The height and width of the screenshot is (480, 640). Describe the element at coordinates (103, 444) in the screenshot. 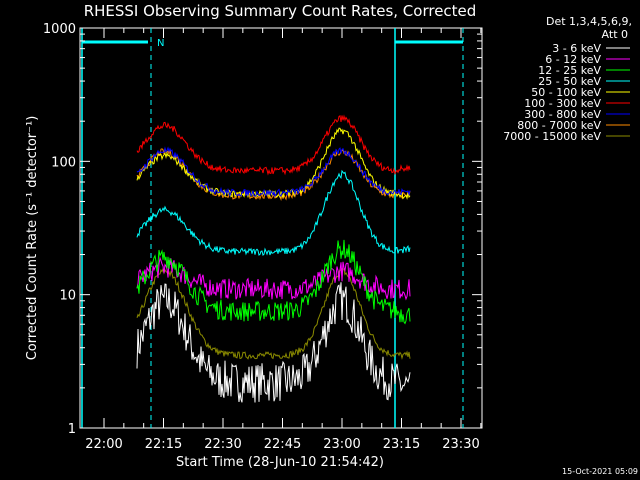

I see `x-tick-label: 22:00` at that location.